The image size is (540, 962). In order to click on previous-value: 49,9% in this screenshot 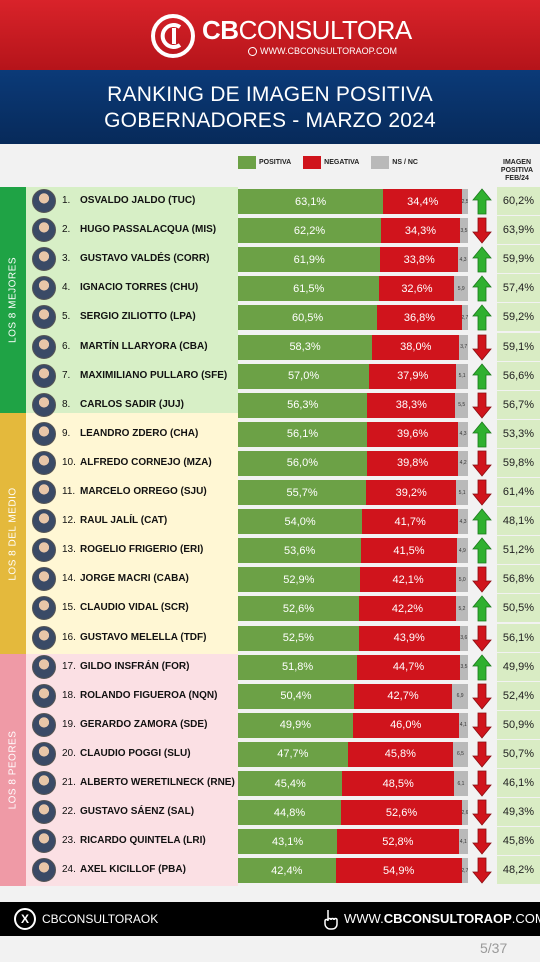, I will do `click(518, 667)`.